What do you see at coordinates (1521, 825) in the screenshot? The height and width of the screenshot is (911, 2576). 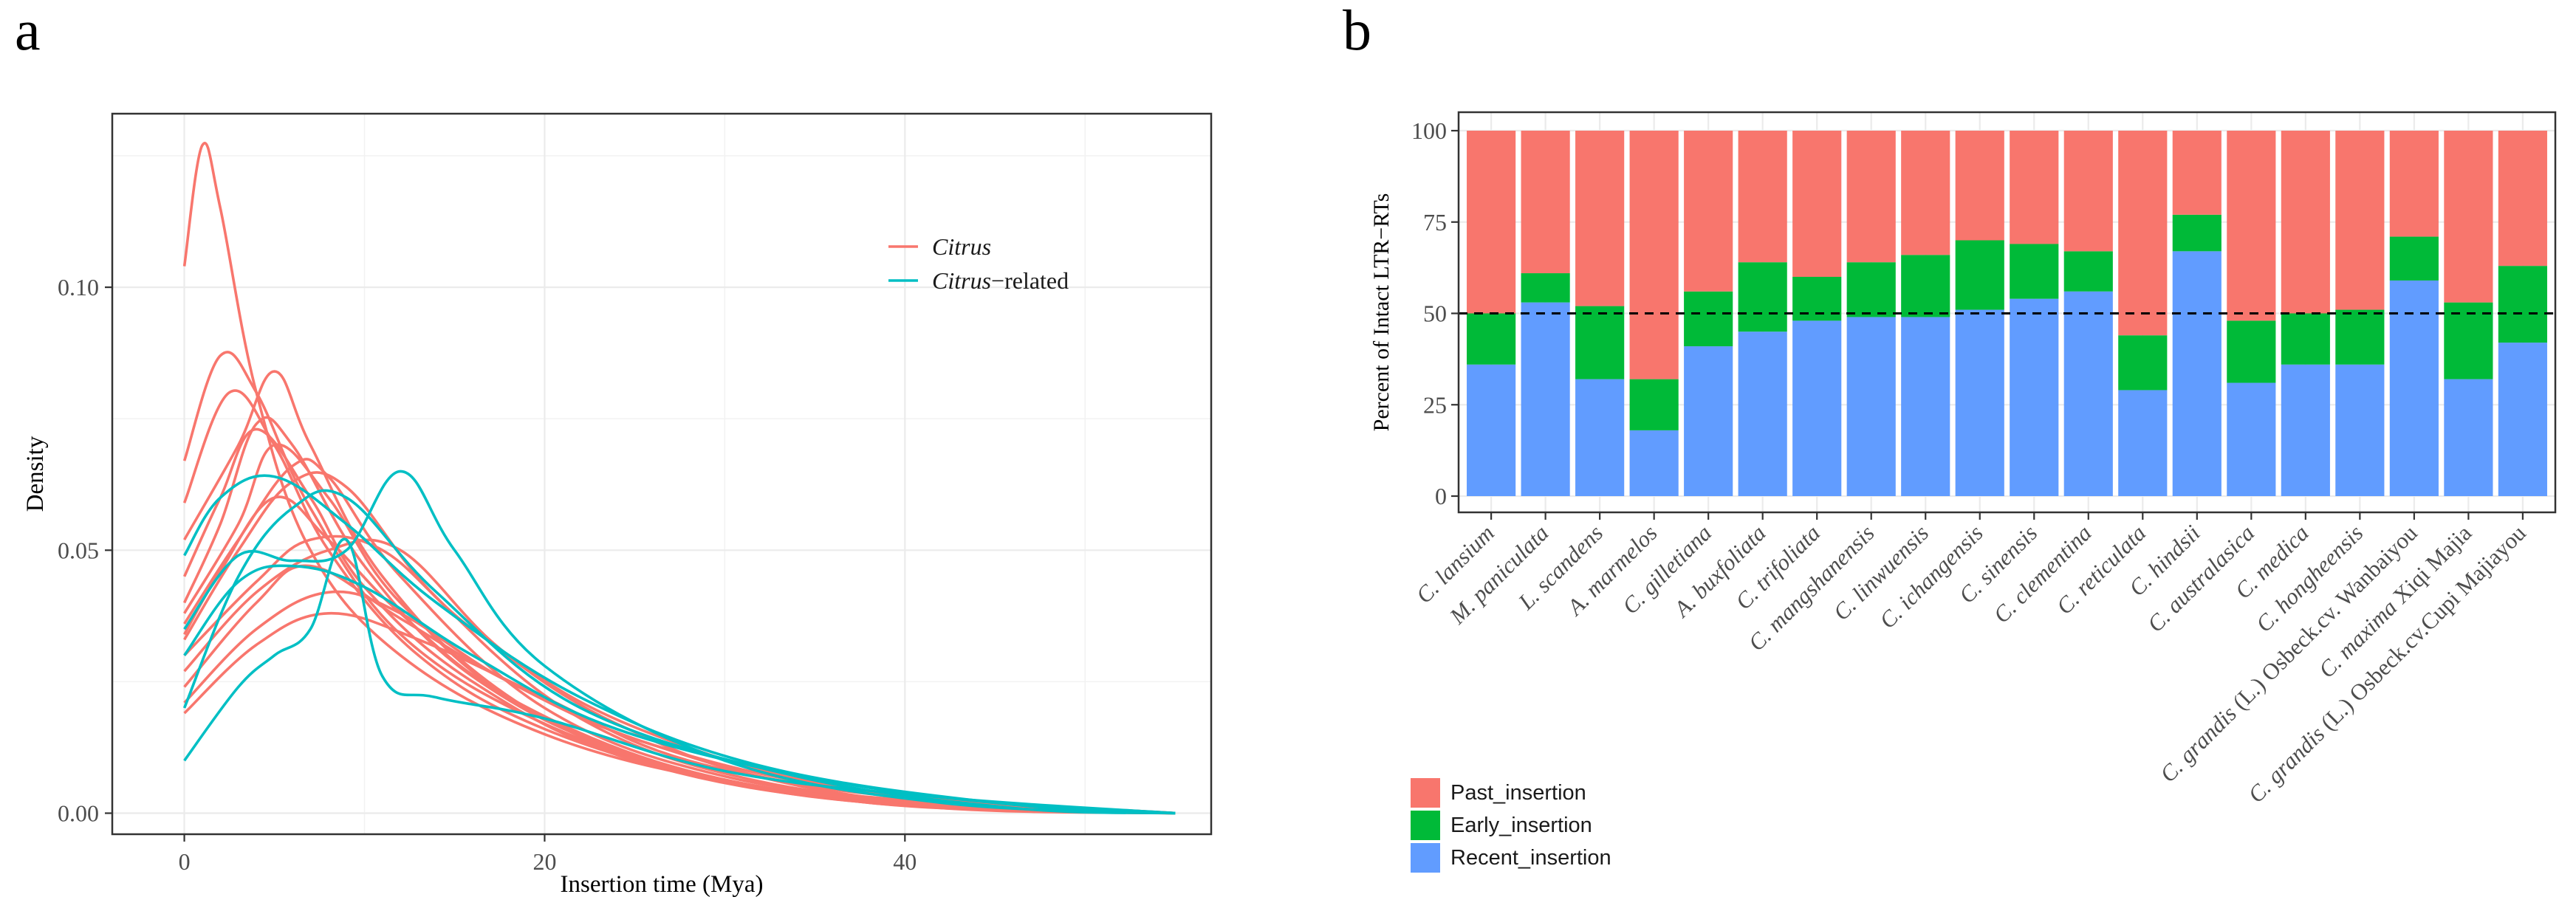 I see `legend-label-early: Early_insertion` at bounding box center [1521, 825].